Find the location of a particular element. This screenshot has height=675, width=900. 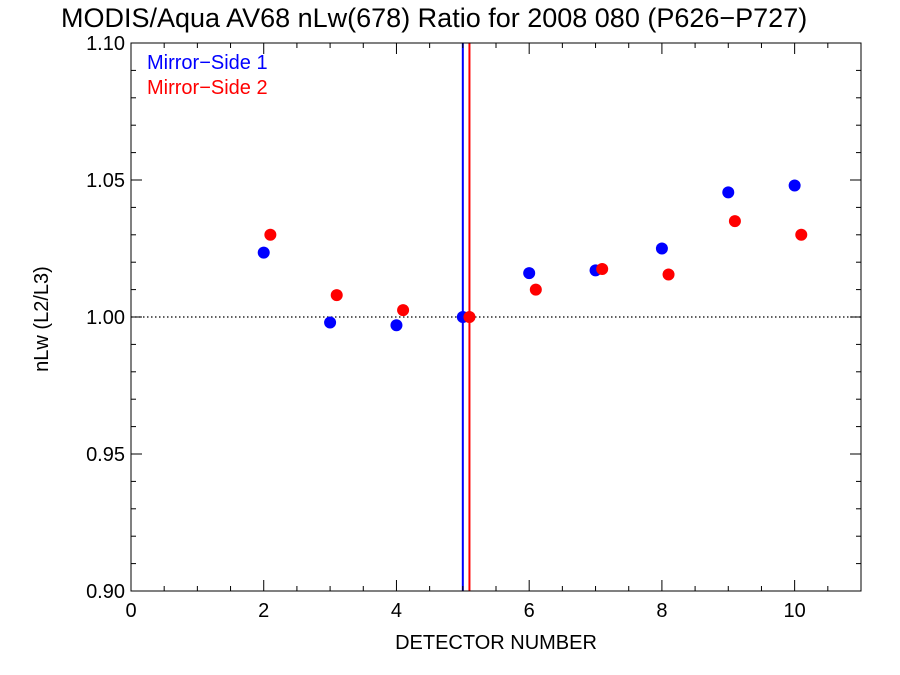

y-tick-label: 1.10 is located at coordinates (105, 44).